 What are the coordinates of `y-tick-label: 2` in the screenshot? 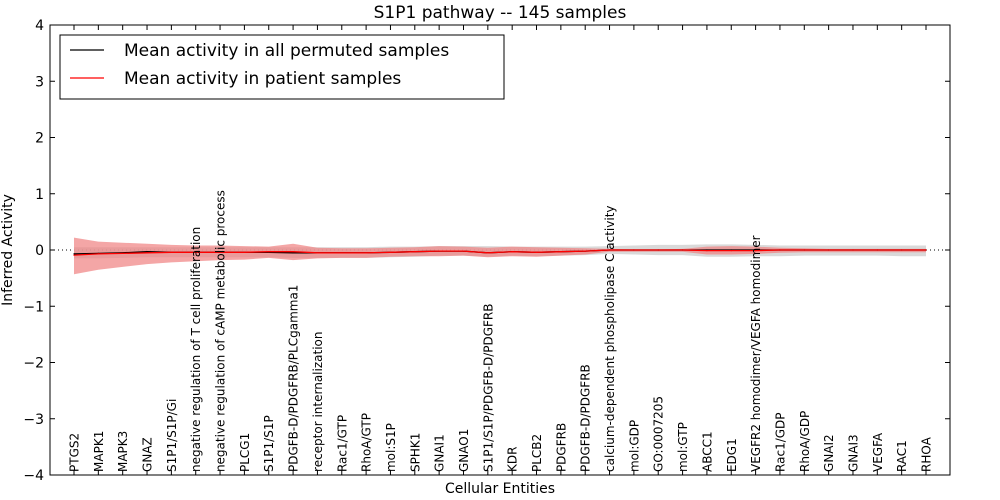 It's located at (39, 139).